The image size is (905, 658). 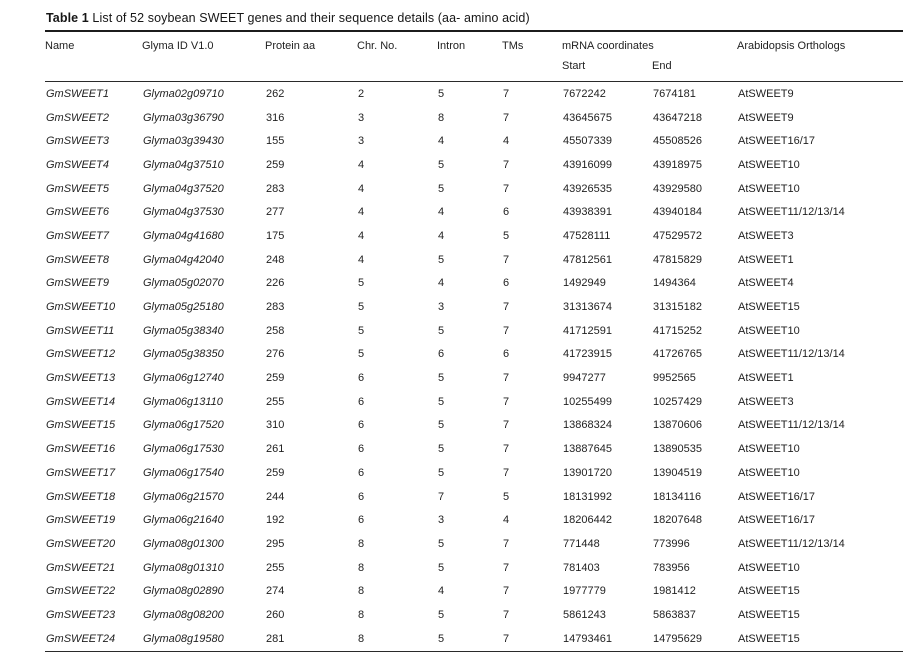 What do you see at coordinates (183, 472) in the screenshot?
I see `cell-glyma-id: Glyma06g17540` at bounding box center [183, 472].